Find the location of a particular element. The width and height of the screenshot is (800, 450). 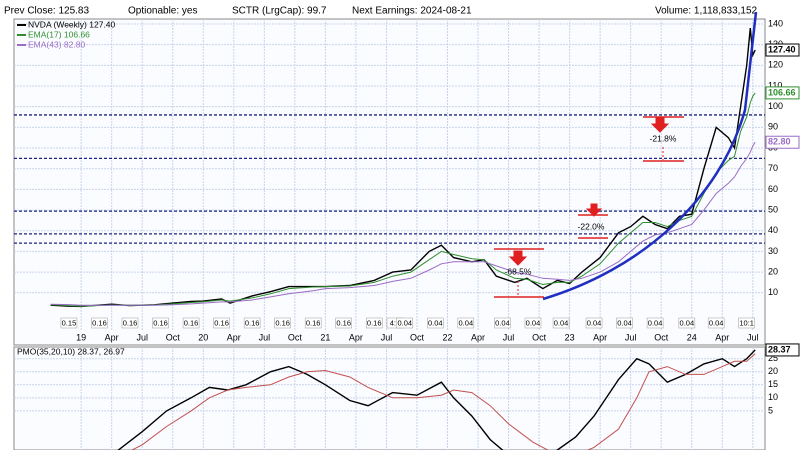

prev-close: Prev Close: 125.83 is located at coordinates (46, 11).